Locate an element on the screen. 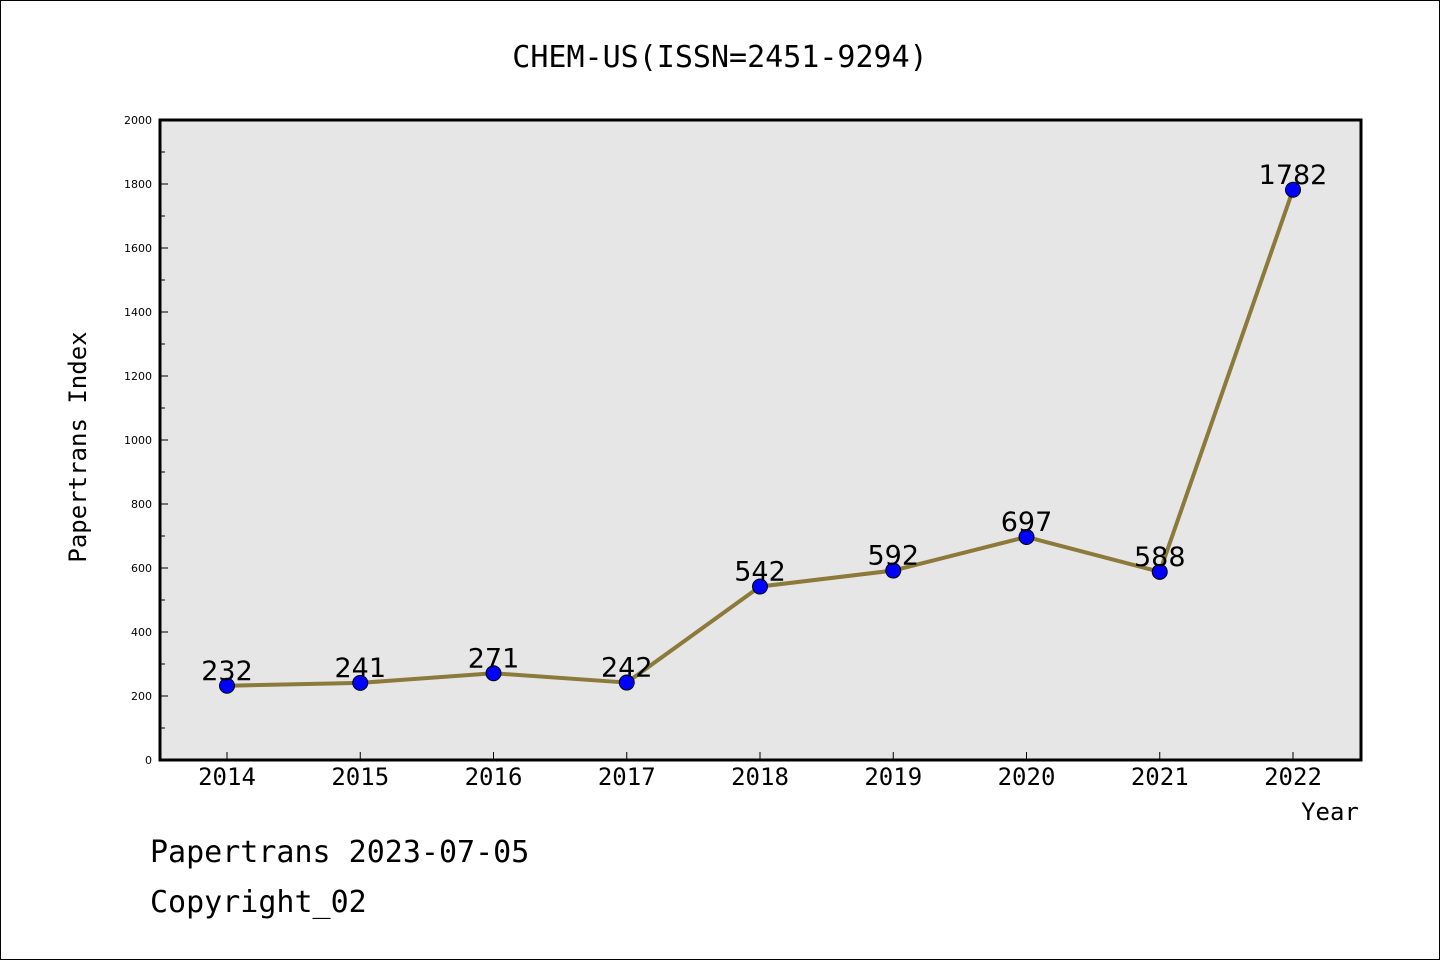 This screenshot has height=960, width=1440. y-tick-label: 1400 is located at coordinates (138, 312).